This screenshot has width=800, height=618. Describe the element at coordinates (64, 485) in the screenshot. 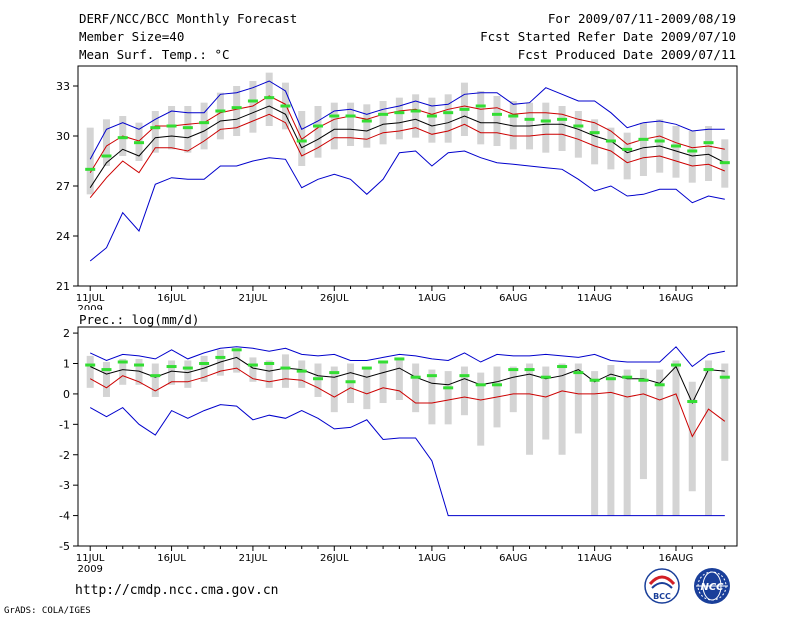

I see `y-tick-label: -3` at that location.